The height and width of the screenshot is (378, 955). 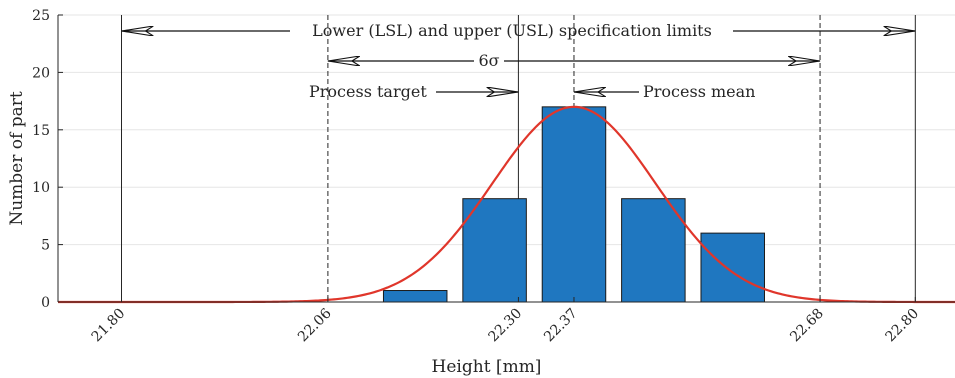 I want to click on y-axis-label: Number of part, so click(x=17, y=158).